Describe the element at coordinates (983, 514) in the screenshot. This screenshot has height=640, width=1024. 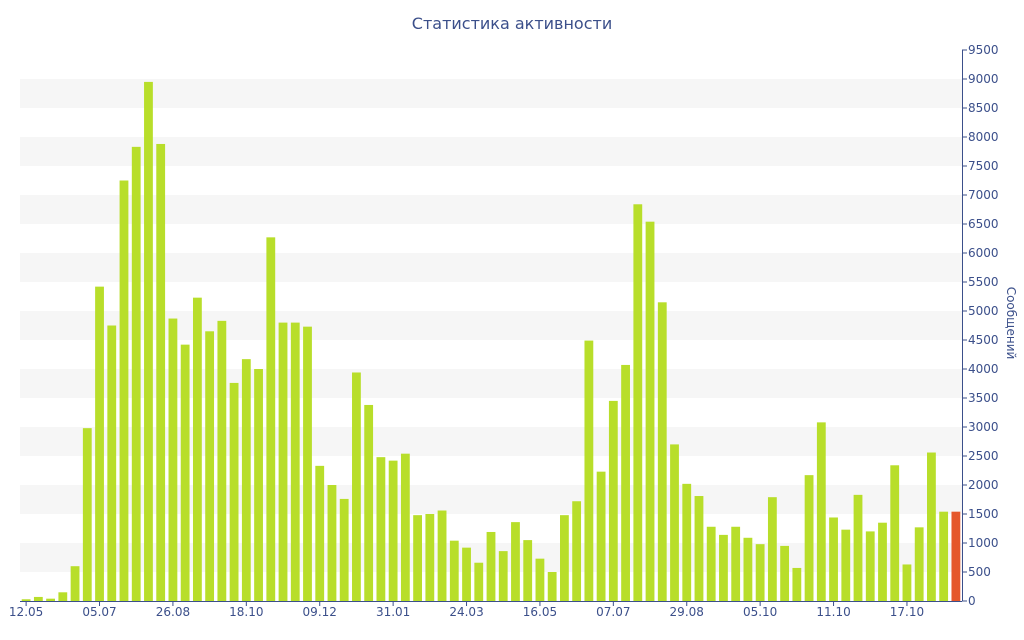
I see `y-tick-label: 1500` at that location.